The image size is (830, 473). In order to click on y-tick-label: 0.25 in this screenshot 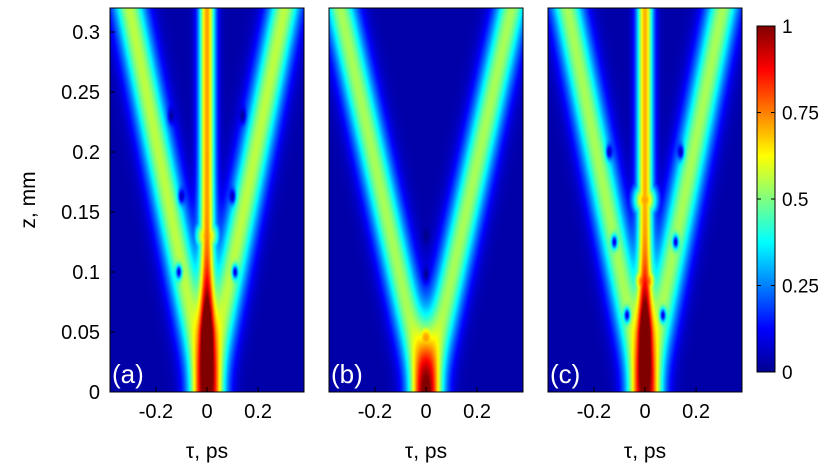, I will do `click(80, 93)`.